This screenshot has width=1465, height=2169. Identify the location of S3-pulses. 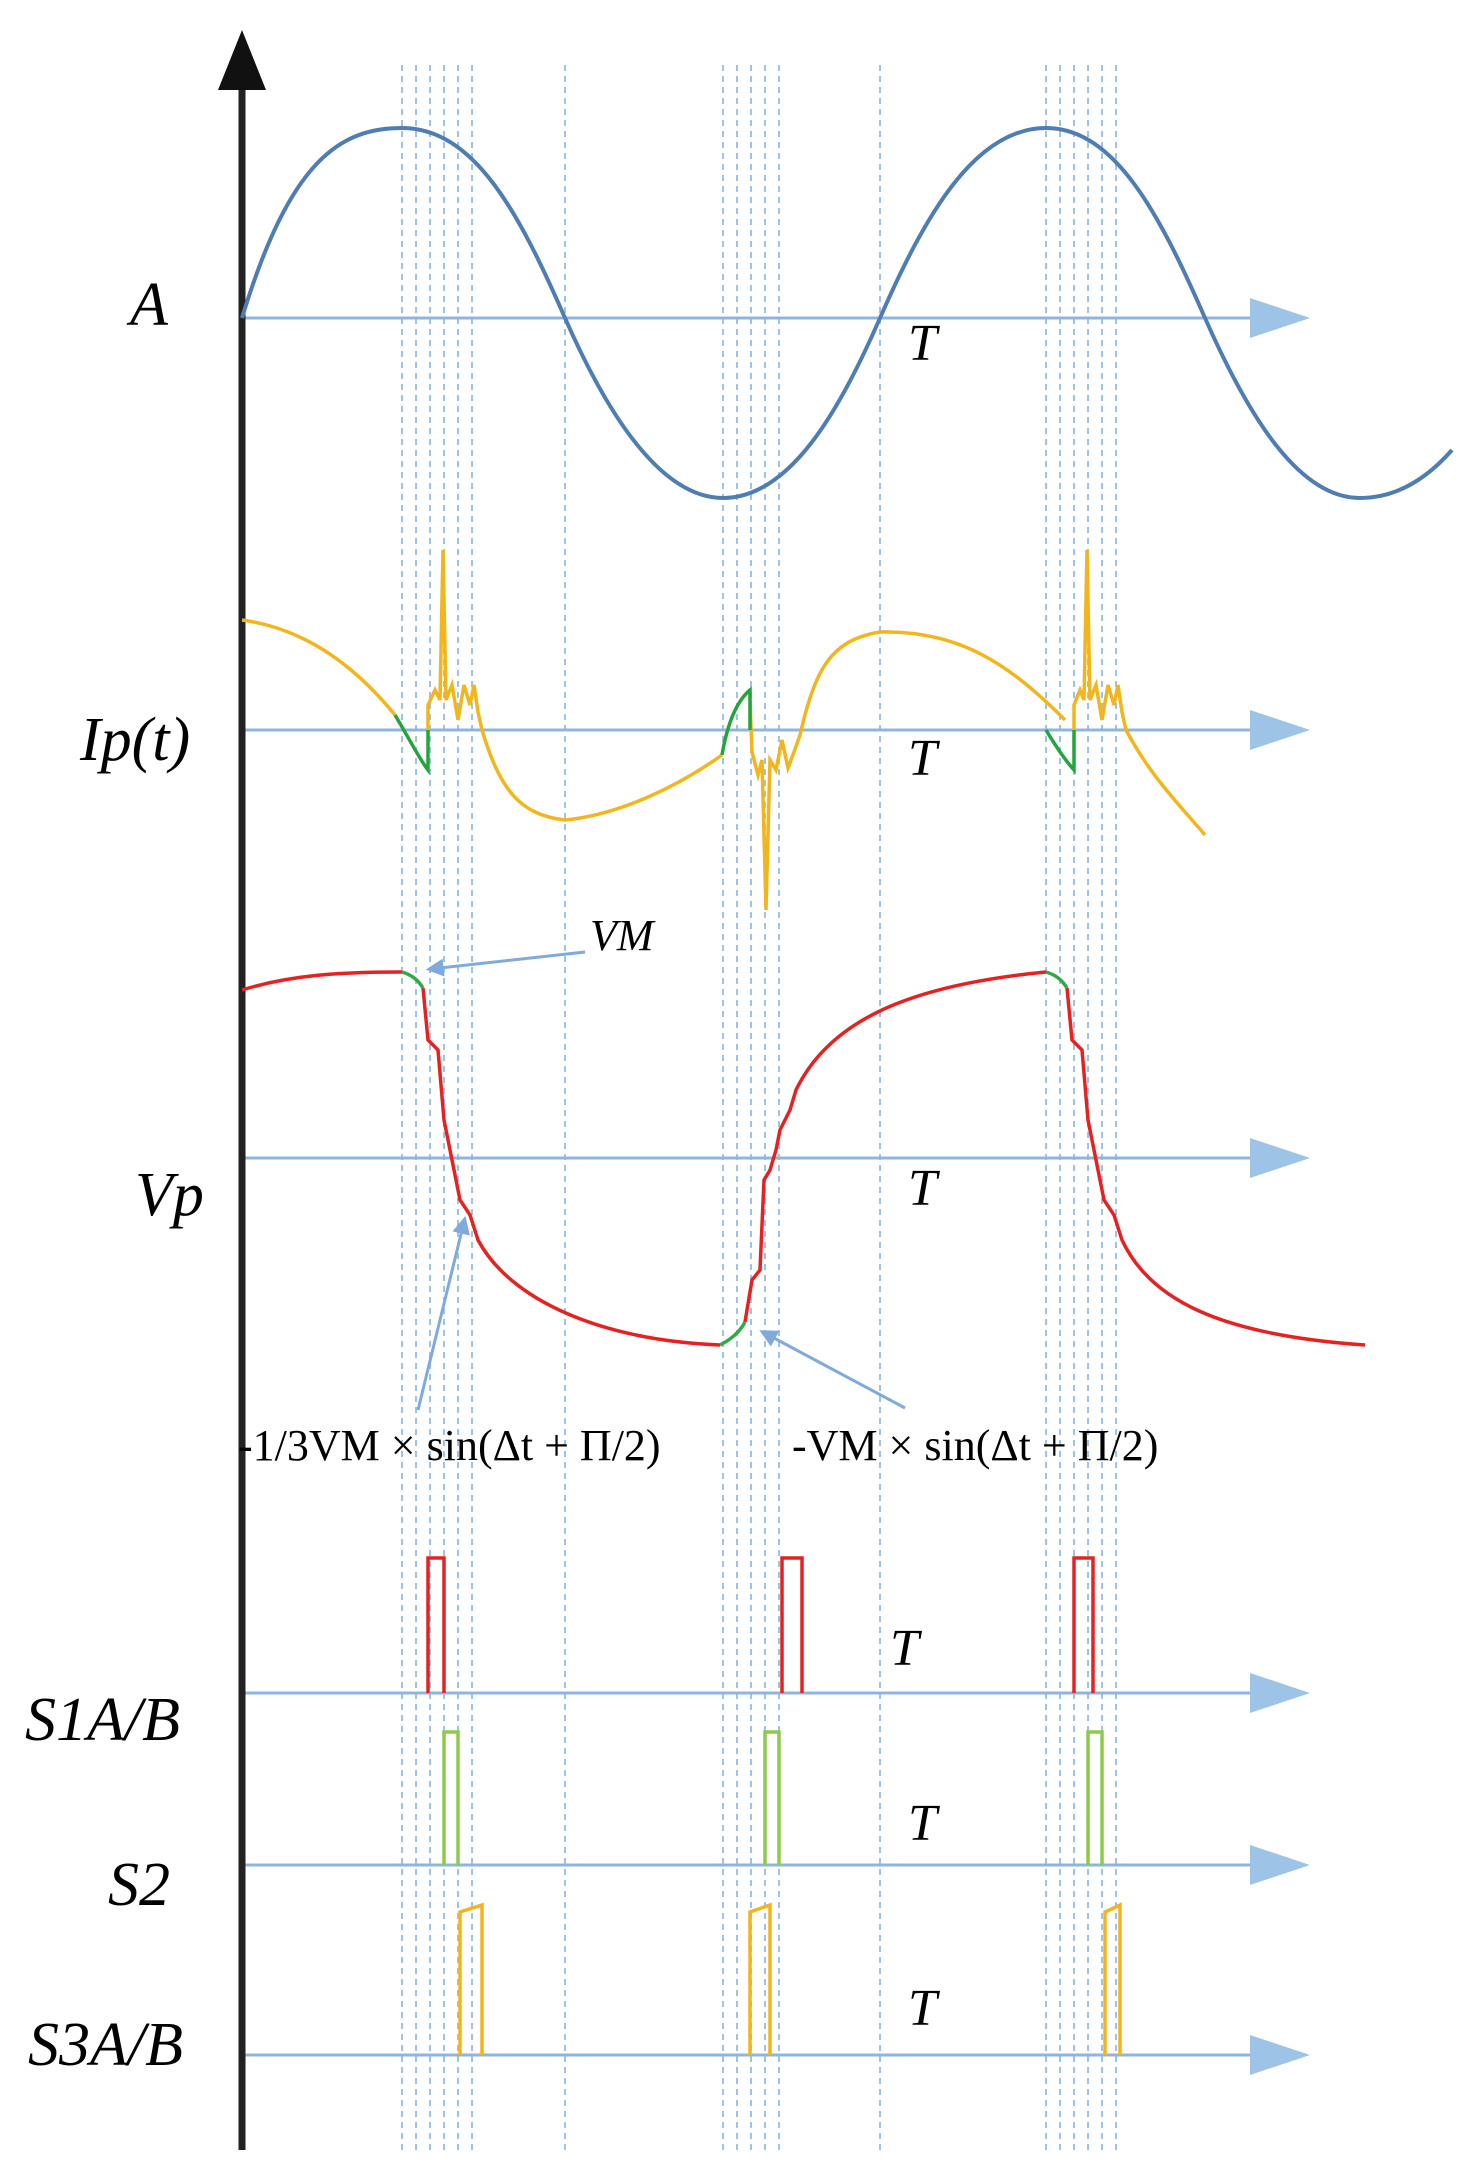
(790, 1978).